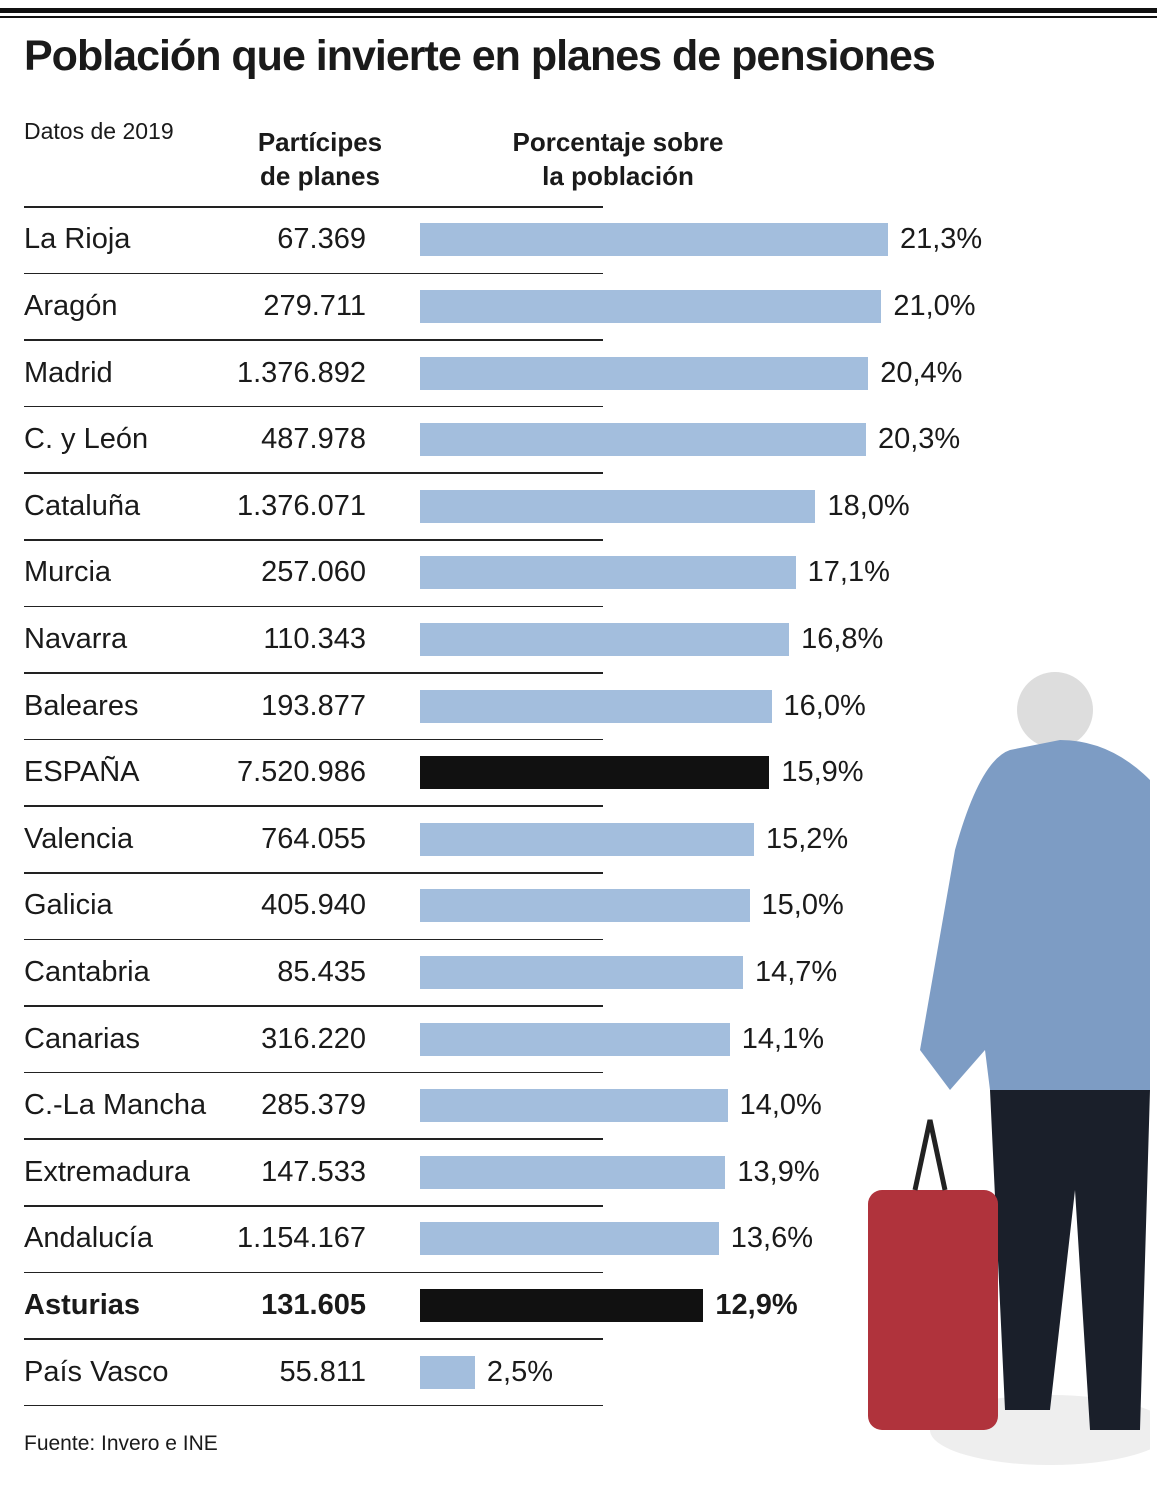  Describe the element at coordinates (68, 372) in the screenshot. I see `category-label: Madrid` at that location.